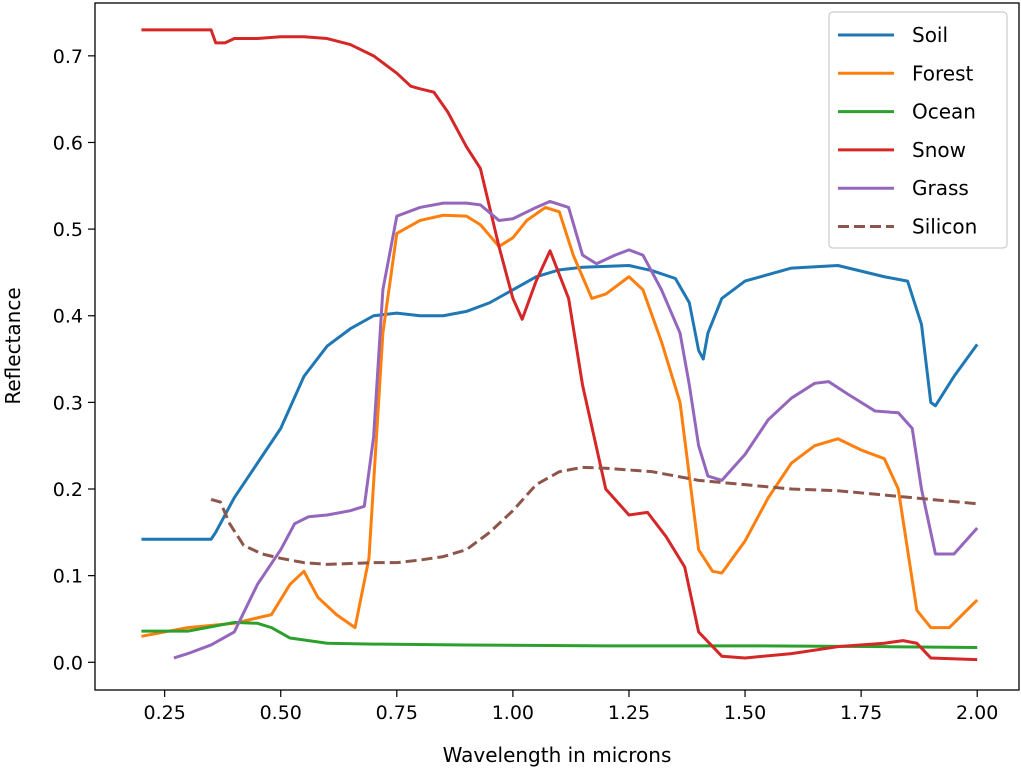 This screenshot has width=1021, height=769. Describe the element at coordinates (74, 360) in the screenshot. I see `y-axis: 0.0 0.1 0.2 0.3 0.4 0.5 0.6 0.7` at that location.